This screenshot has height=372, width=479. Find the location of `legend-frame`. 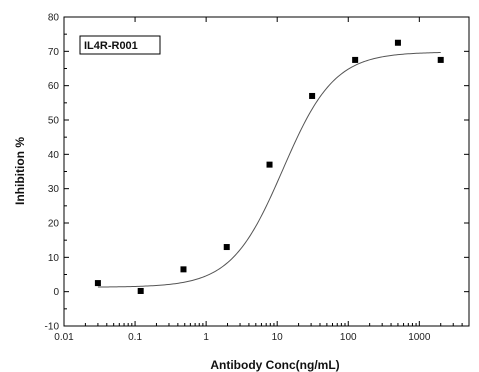

legend-frame is located at coordinates (120, 45).